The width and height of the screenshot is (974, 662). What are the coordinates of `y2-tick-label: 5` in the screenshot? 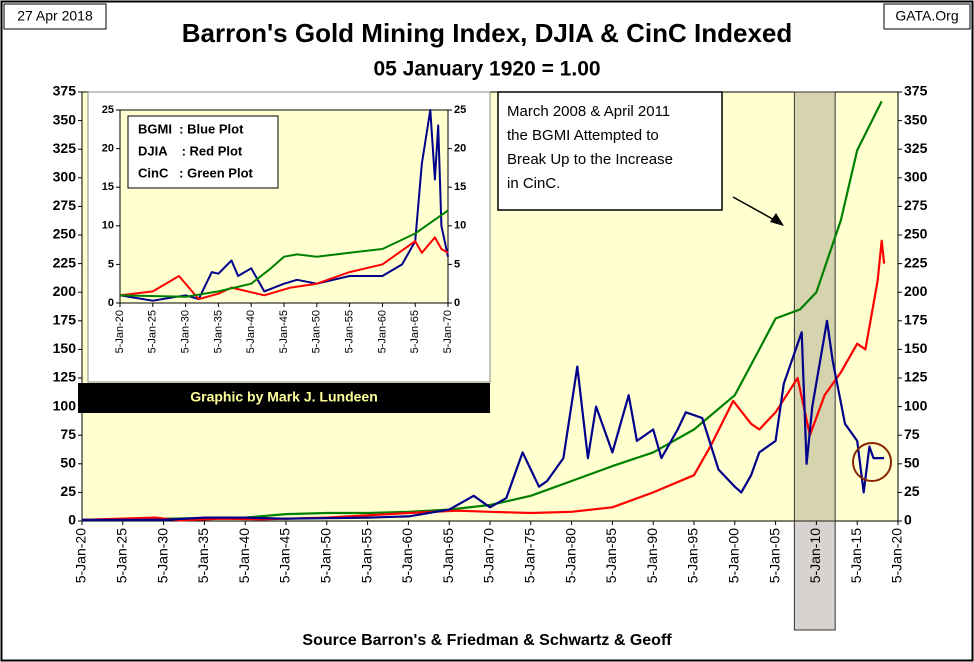 It's located at (457, 264).